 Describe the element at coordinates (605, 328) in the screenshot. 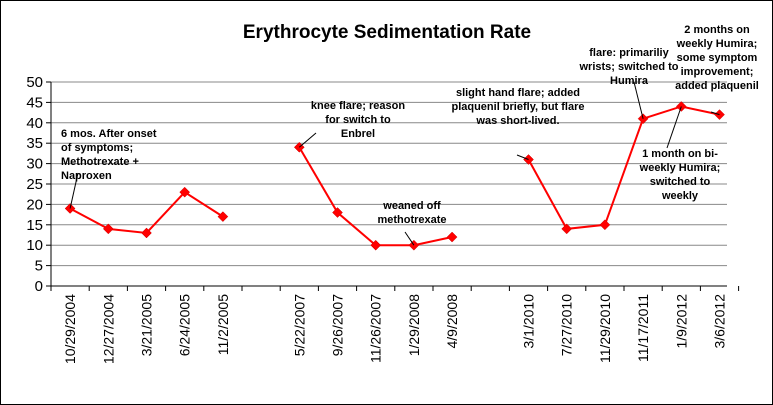

I see `x-tick-label: 11/29/2010` at that location.